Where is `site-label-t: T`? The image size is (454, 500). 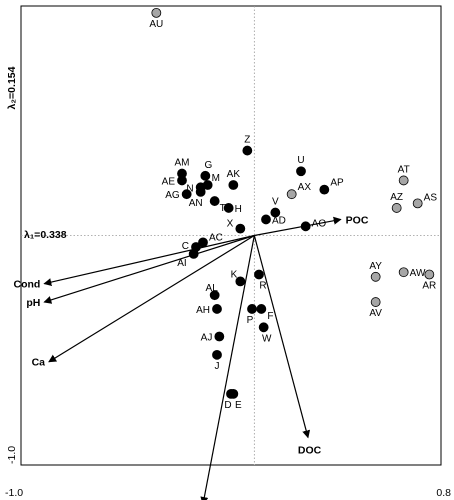
site-label-t: T is located at coordinates (223, 208).